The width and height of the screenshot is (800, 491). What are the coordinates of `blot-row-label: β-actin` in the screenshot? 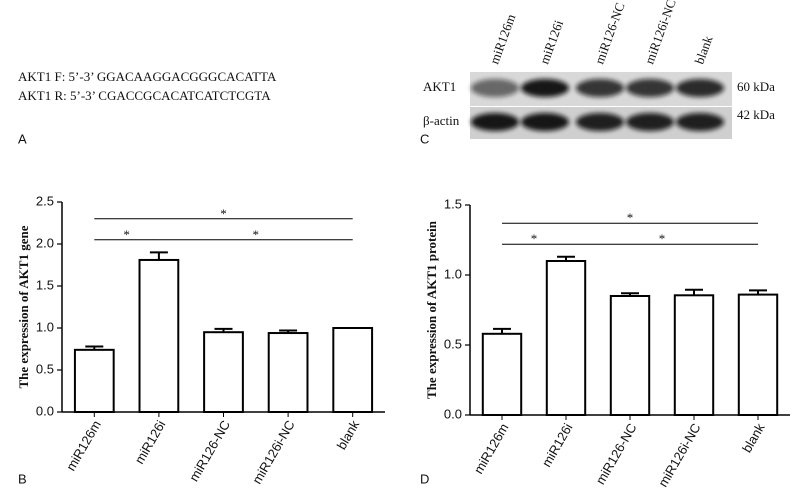 It's located at (441, 120).